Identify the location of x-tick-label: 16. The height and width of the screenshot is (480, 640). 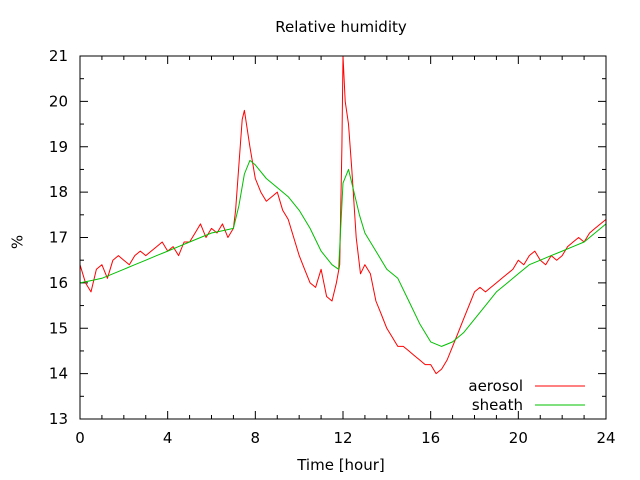
(430, 438).